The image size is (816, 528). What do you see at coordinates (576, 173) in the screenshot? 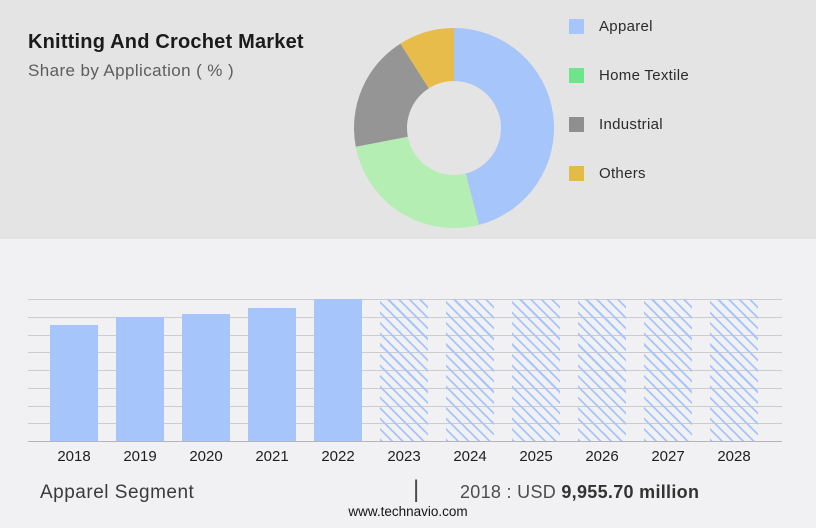
I see `legend-swatch-others` at bounding box center [576, 173].